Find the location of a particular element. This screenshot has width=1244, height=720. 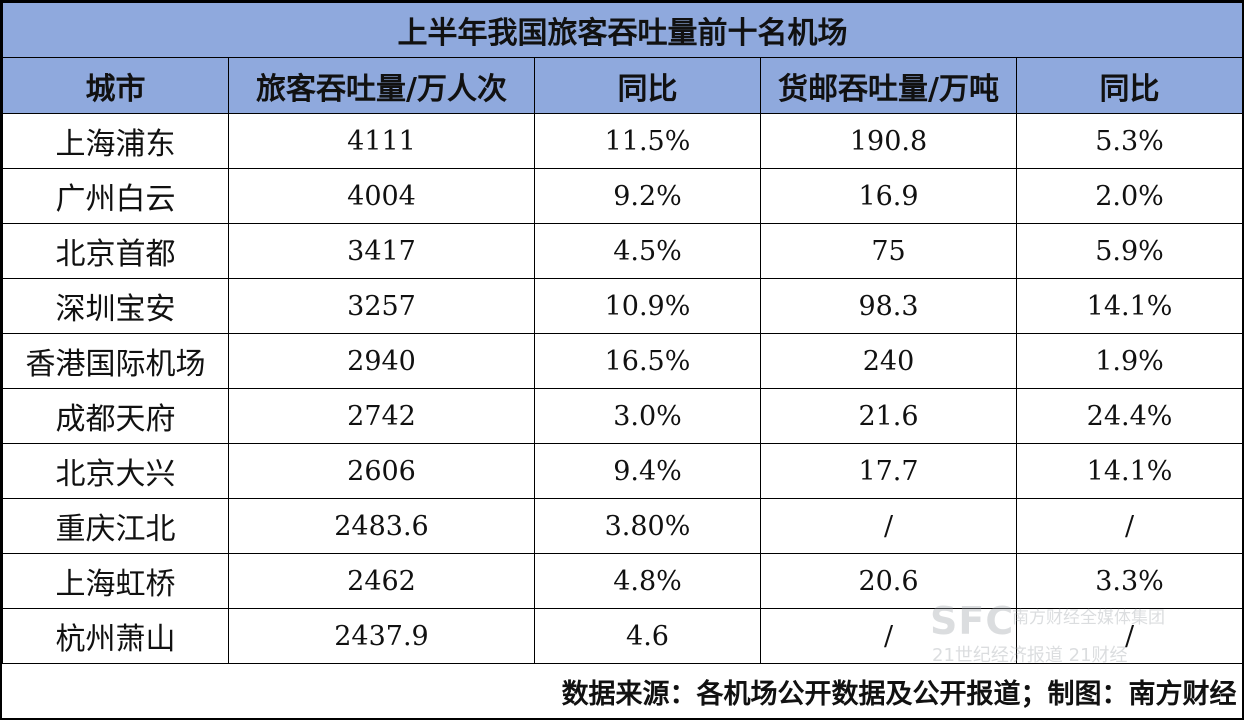

cell-passenger-yoy: 16.5% is located at coordinates (647, 361).